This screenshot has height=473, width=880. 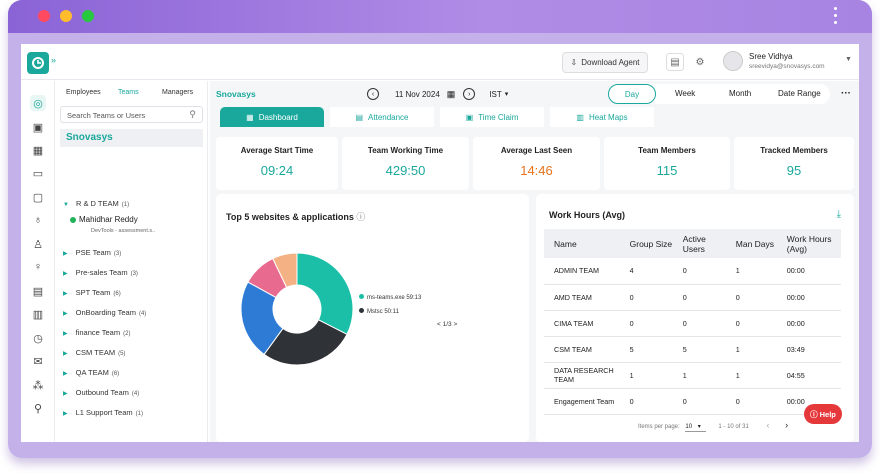 I want to click on current-date: 11 Nov 2024, so click(x=417, y=94).